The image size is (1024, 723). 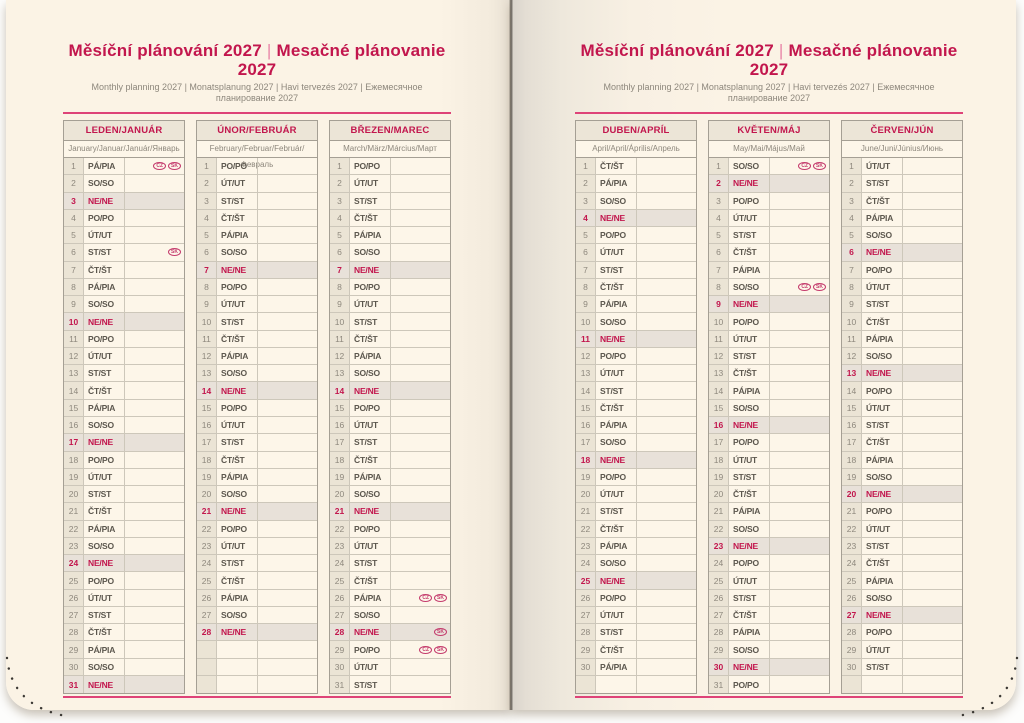 What do you see at coordinates (390, 633) in the screenshot?
I see `day-row: 28 NE/NE SK` at bounding box center [390, 633].